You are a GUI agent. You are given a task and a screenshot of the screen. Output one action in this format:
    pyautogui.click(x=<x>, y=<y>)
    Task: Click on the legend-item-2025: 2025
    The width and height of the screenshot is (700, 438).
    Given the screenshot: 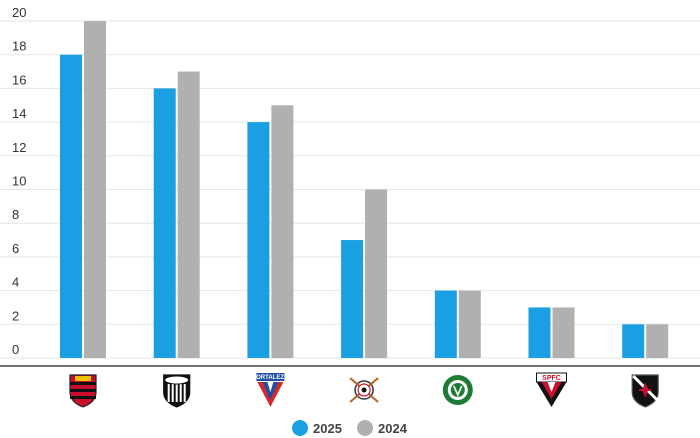 What is the action you would take?
    pyautogui.click(x=317, y=428)
    